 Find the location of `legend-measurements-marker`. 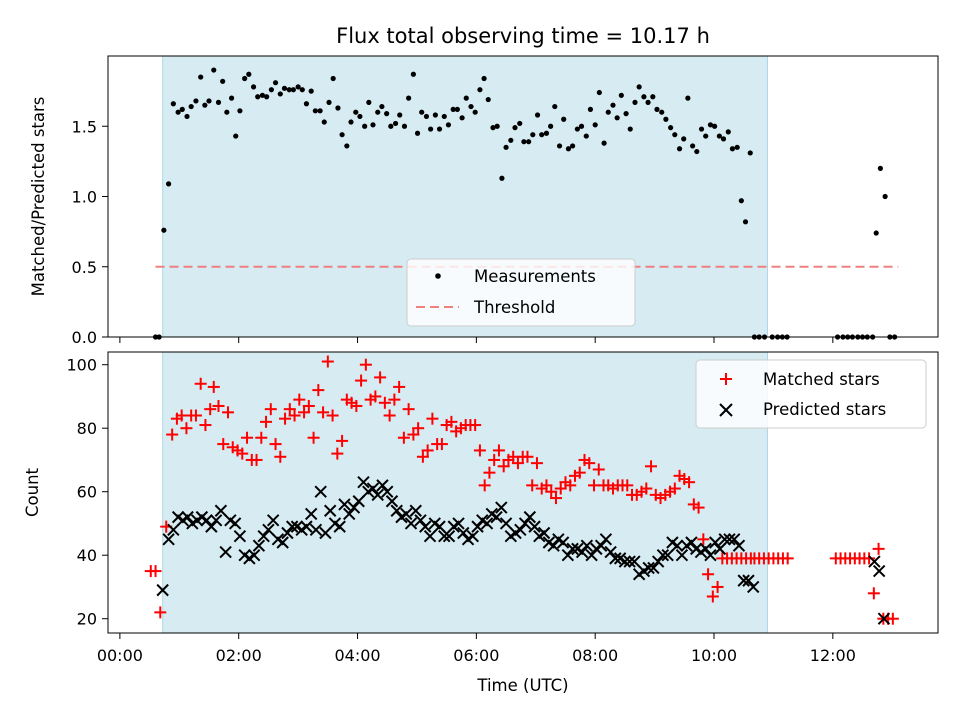

legend-measurements-marker is located at coordinates (438, 276).